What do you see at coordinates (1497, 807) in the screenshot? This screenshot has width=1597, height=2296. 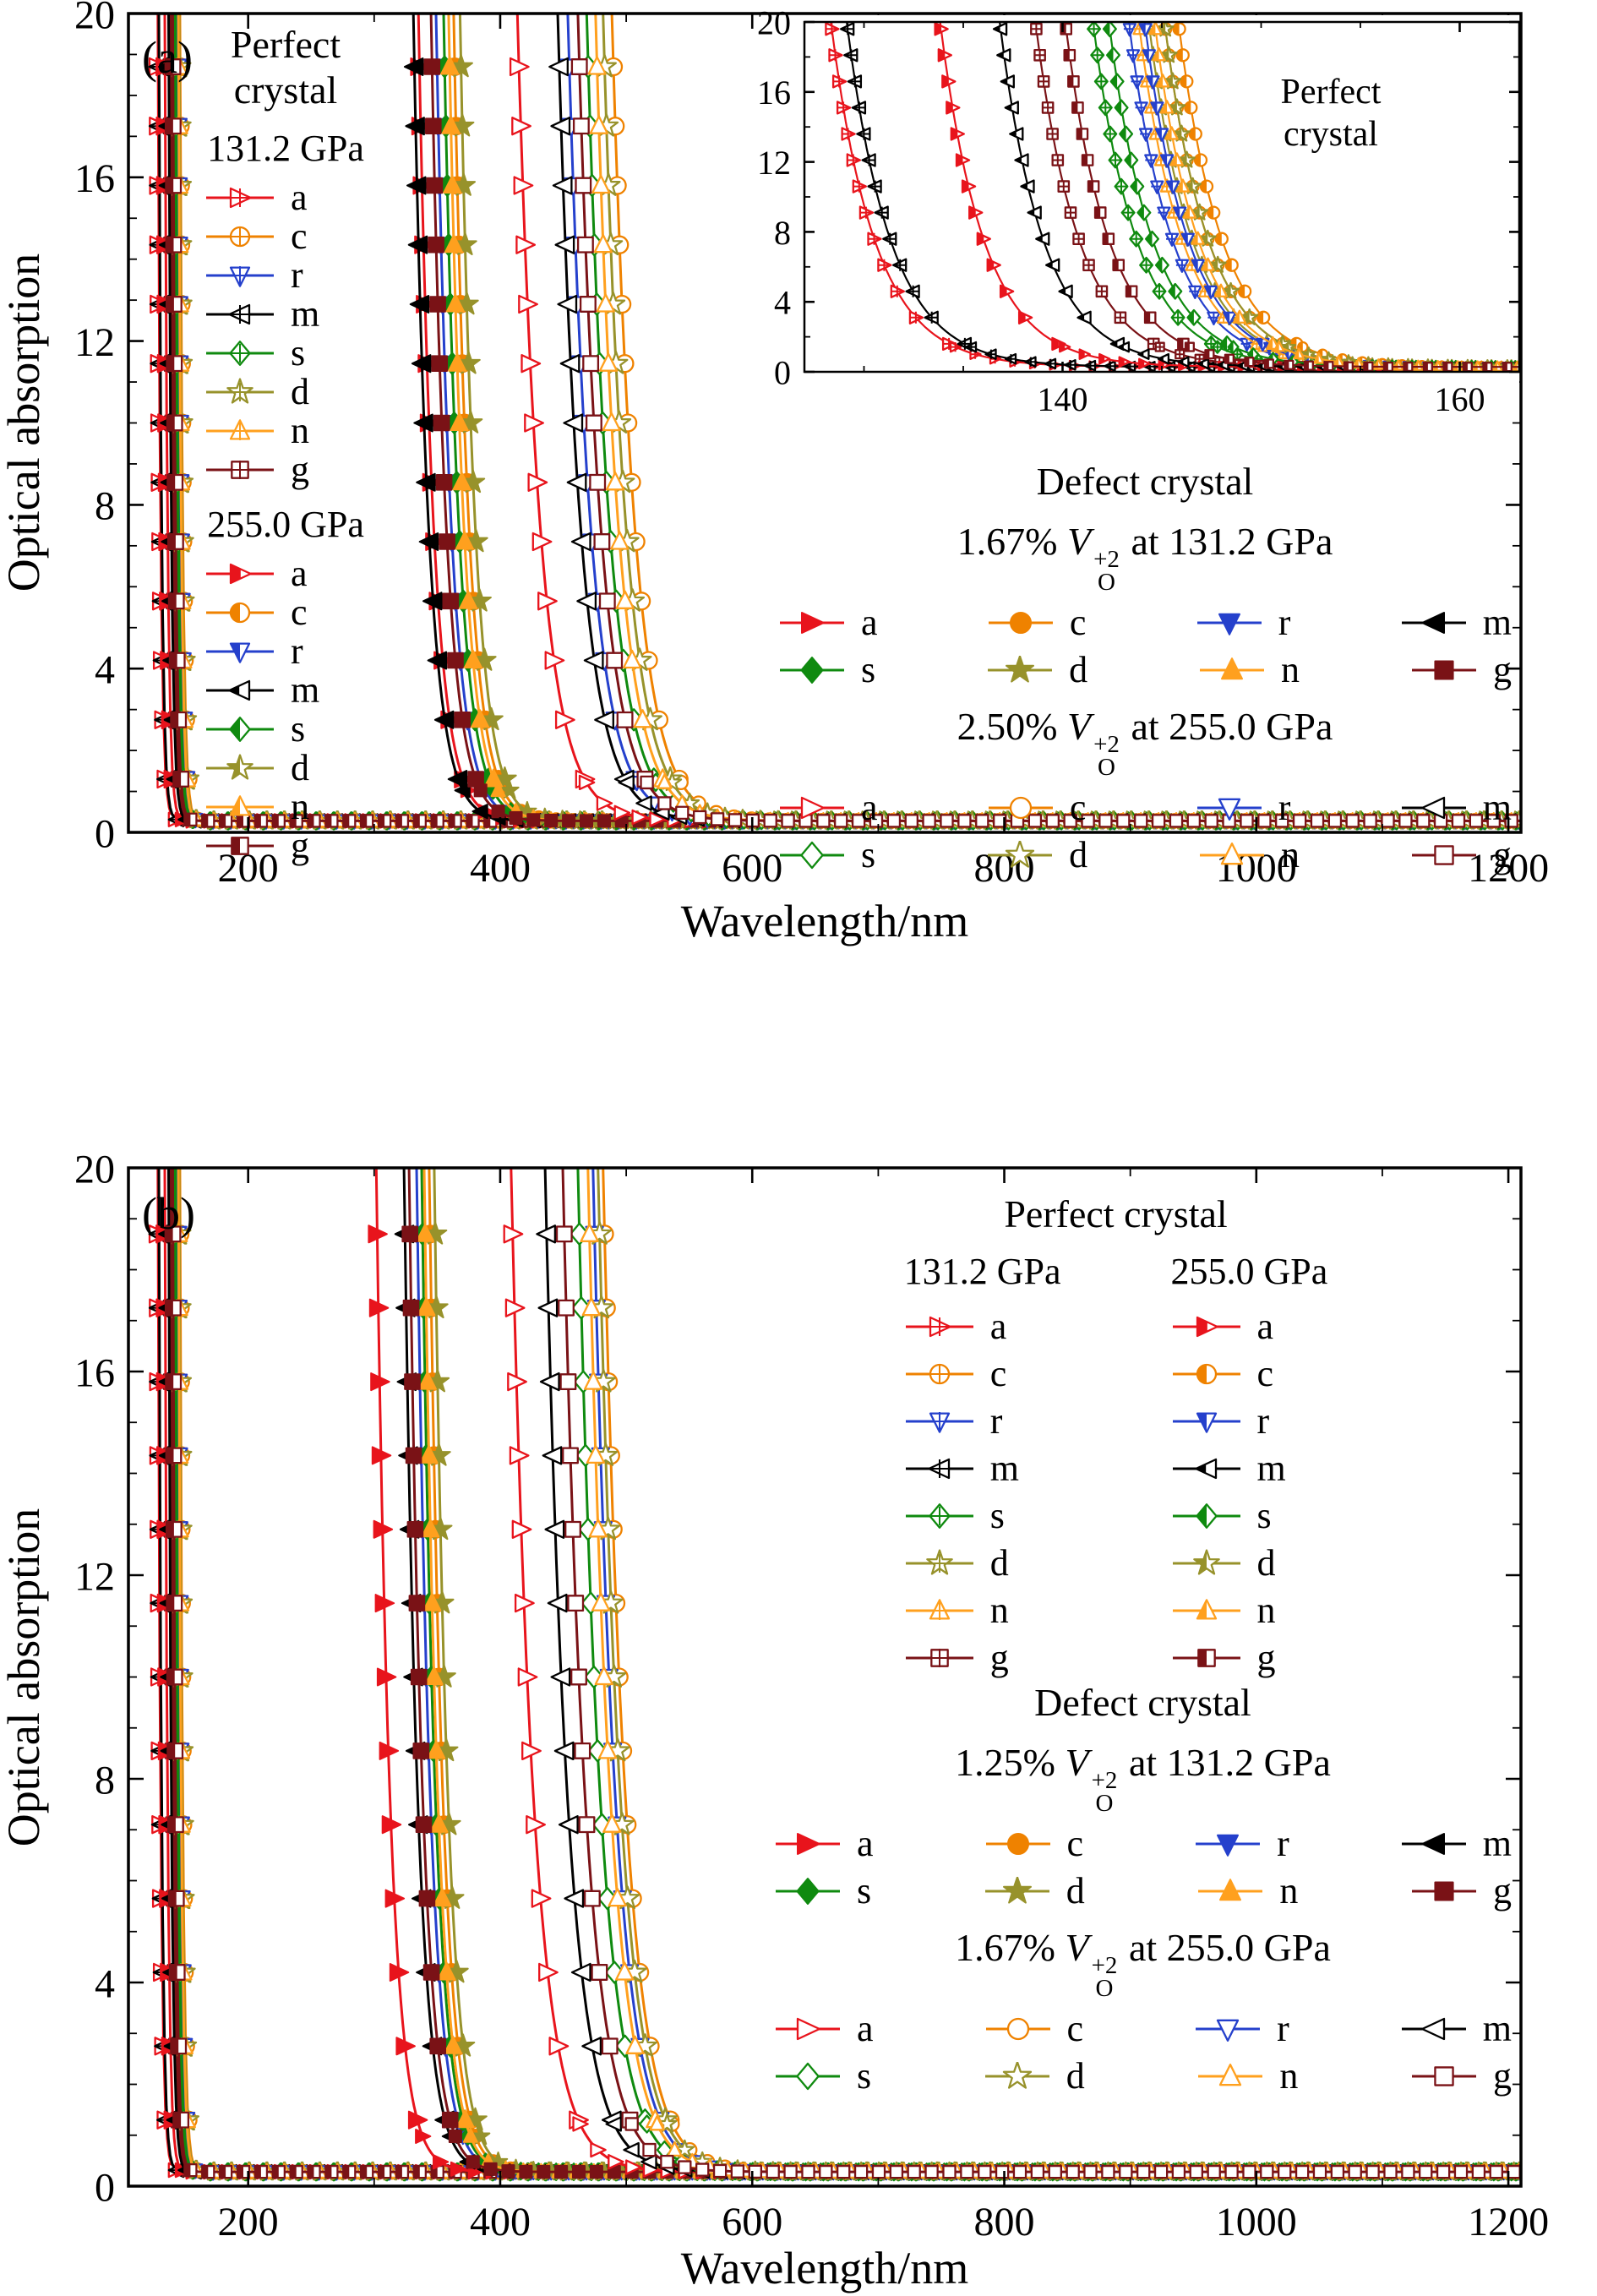 I see `legend-letter: m` at bounding box center [1497, 807].